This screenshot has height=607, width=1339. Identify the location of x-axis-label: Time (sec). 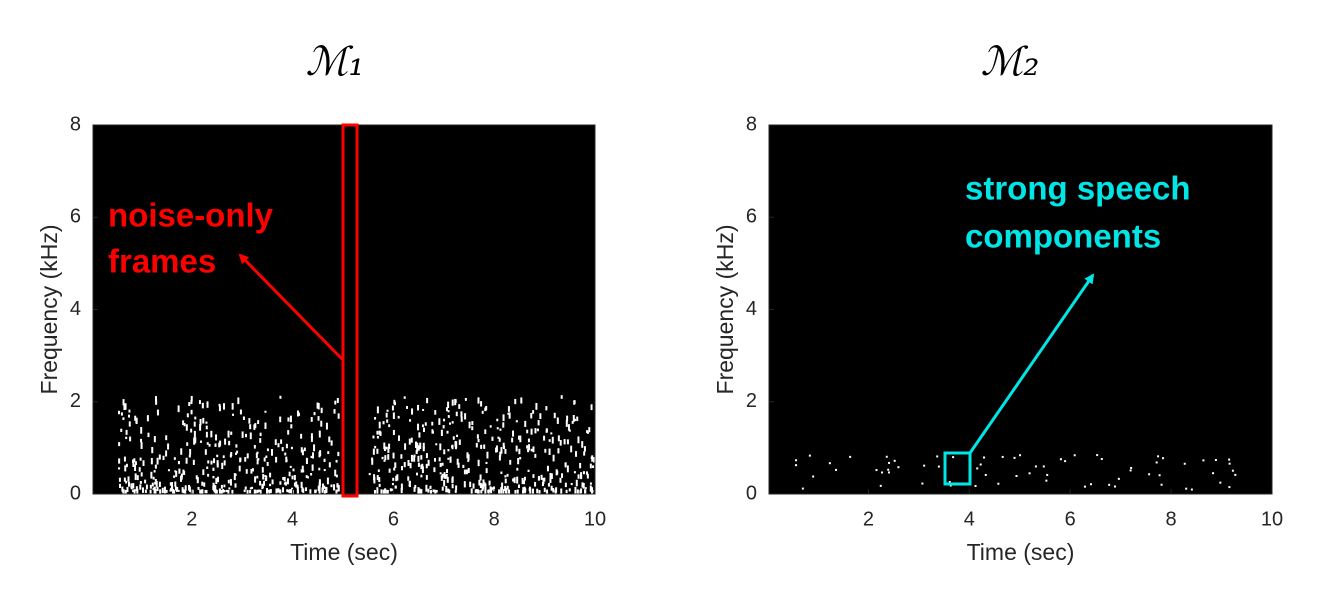
(1021, 552).